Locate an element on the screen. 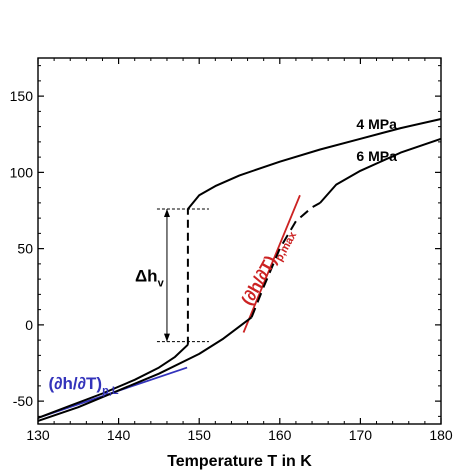 The width and height of the screenshot is (474, 474). x-tick-label: 170 is located at coordinates (361, 435).